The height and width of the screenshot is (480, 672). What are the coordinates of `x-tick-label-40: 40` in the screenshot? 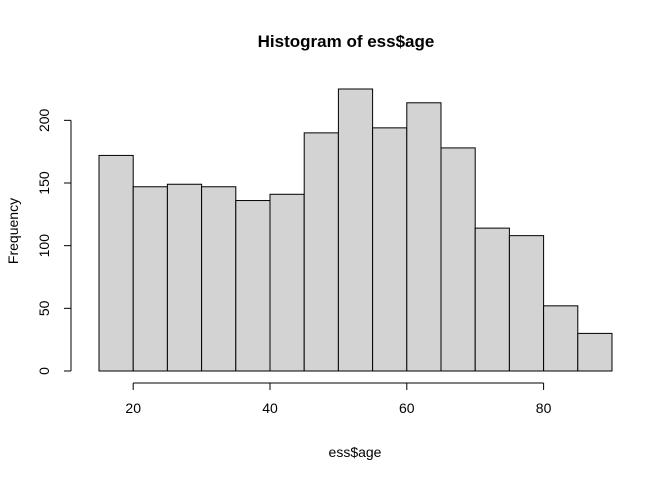 It's located at (270, 408).